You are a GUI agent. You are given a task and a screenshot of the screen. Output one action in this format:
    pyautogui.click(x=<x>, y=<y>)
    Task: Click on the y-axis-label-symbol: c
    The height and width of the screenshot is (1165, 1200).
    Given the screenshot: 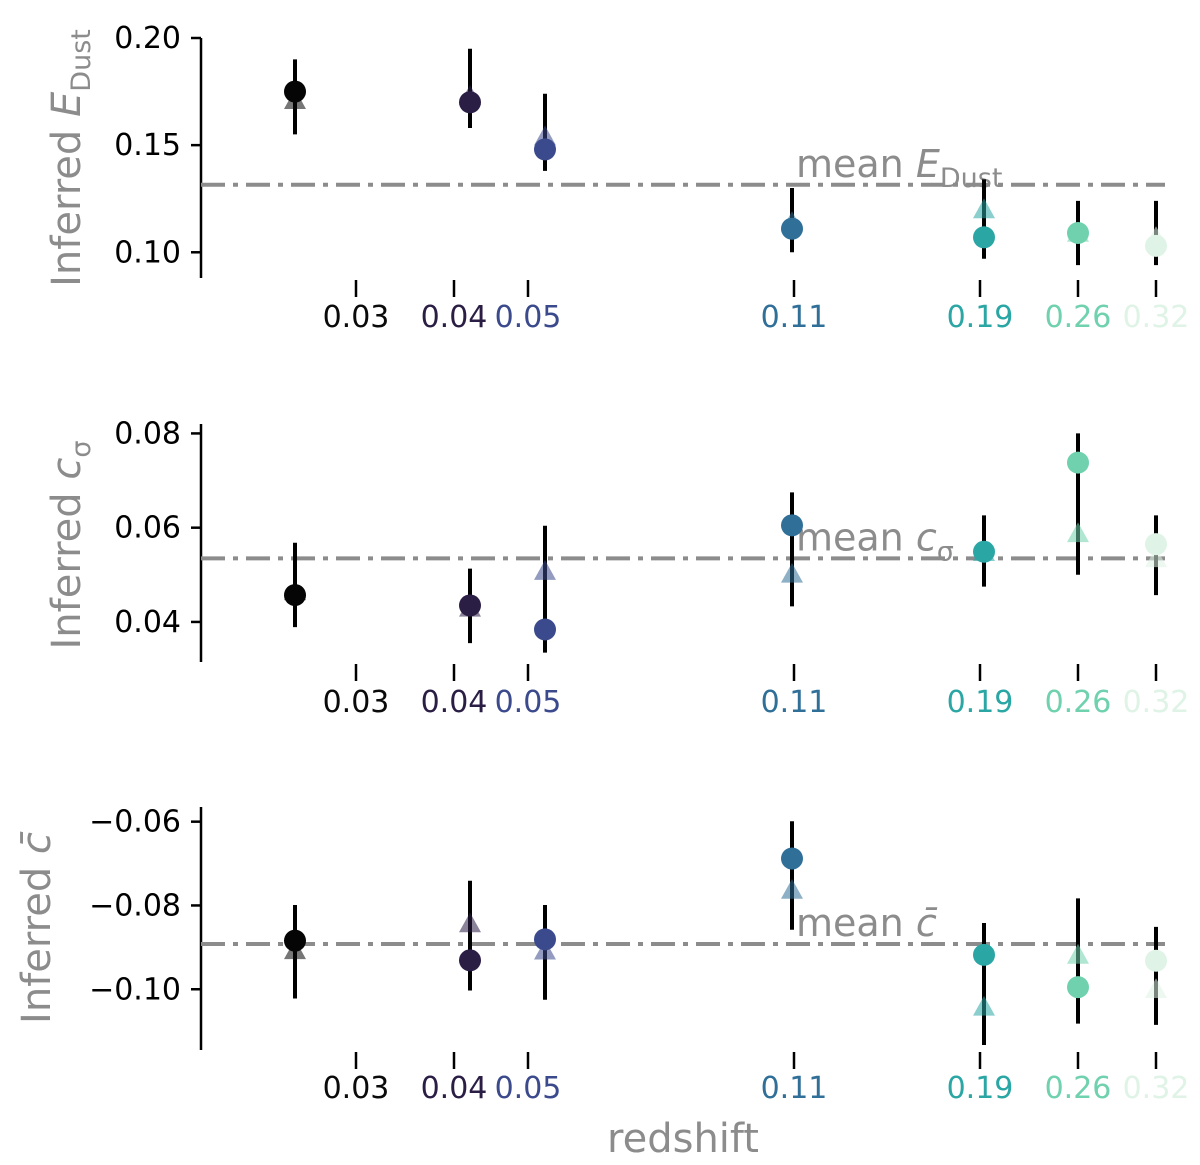 What is the action you would take?
    pyautogui.click(x=67, y=469)
    